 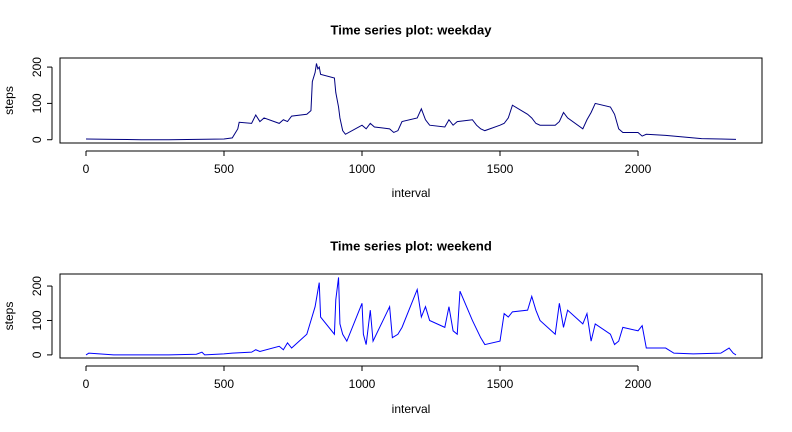 I want to click on chart-title: Time series plot: weekday, so click(x=412, y=29).